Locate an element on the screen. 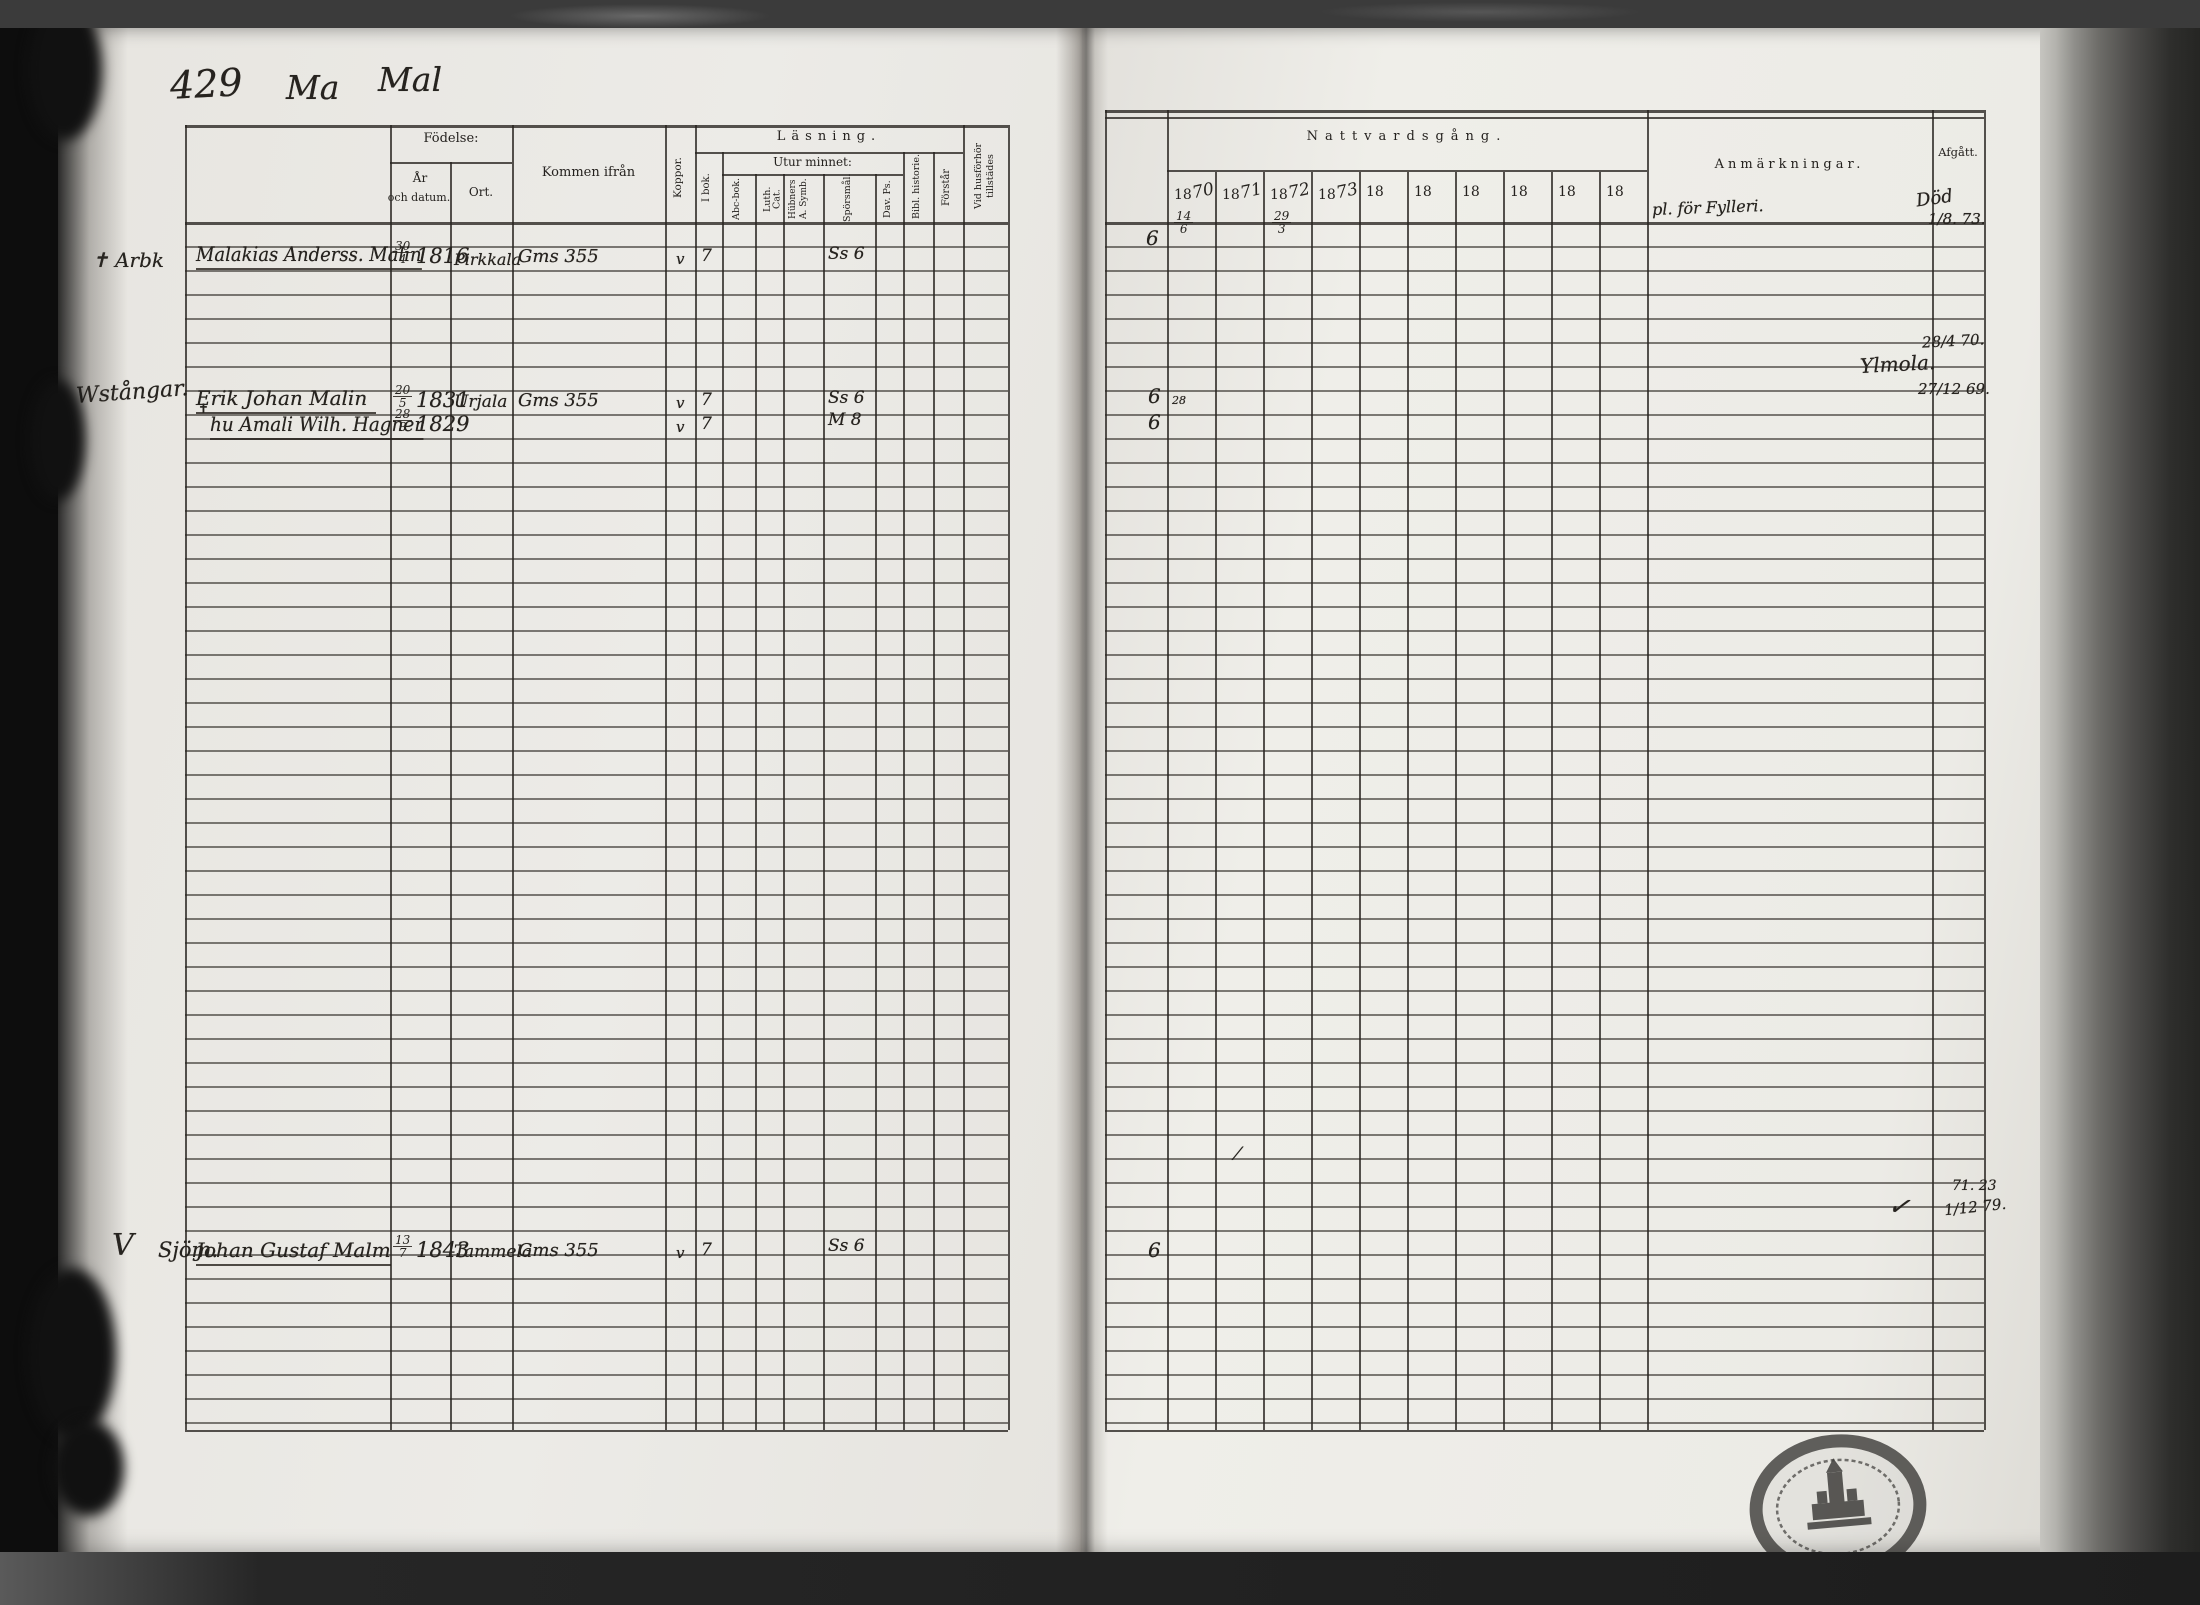 This screenshot has height=1605, width=2200. birth-year: 1843 is located at coordinates (443, 1250).